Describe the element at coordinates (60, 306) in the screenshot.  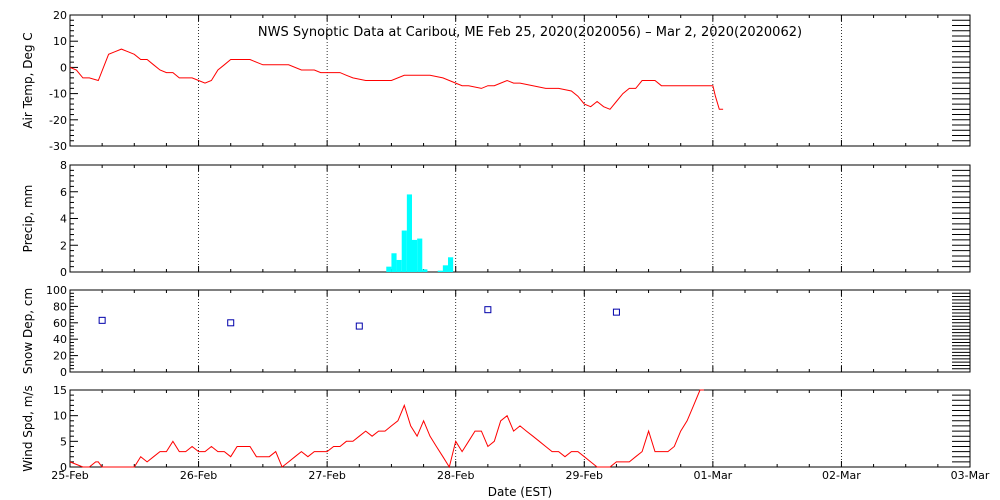
I see `y-tick-label: 80` at that location.